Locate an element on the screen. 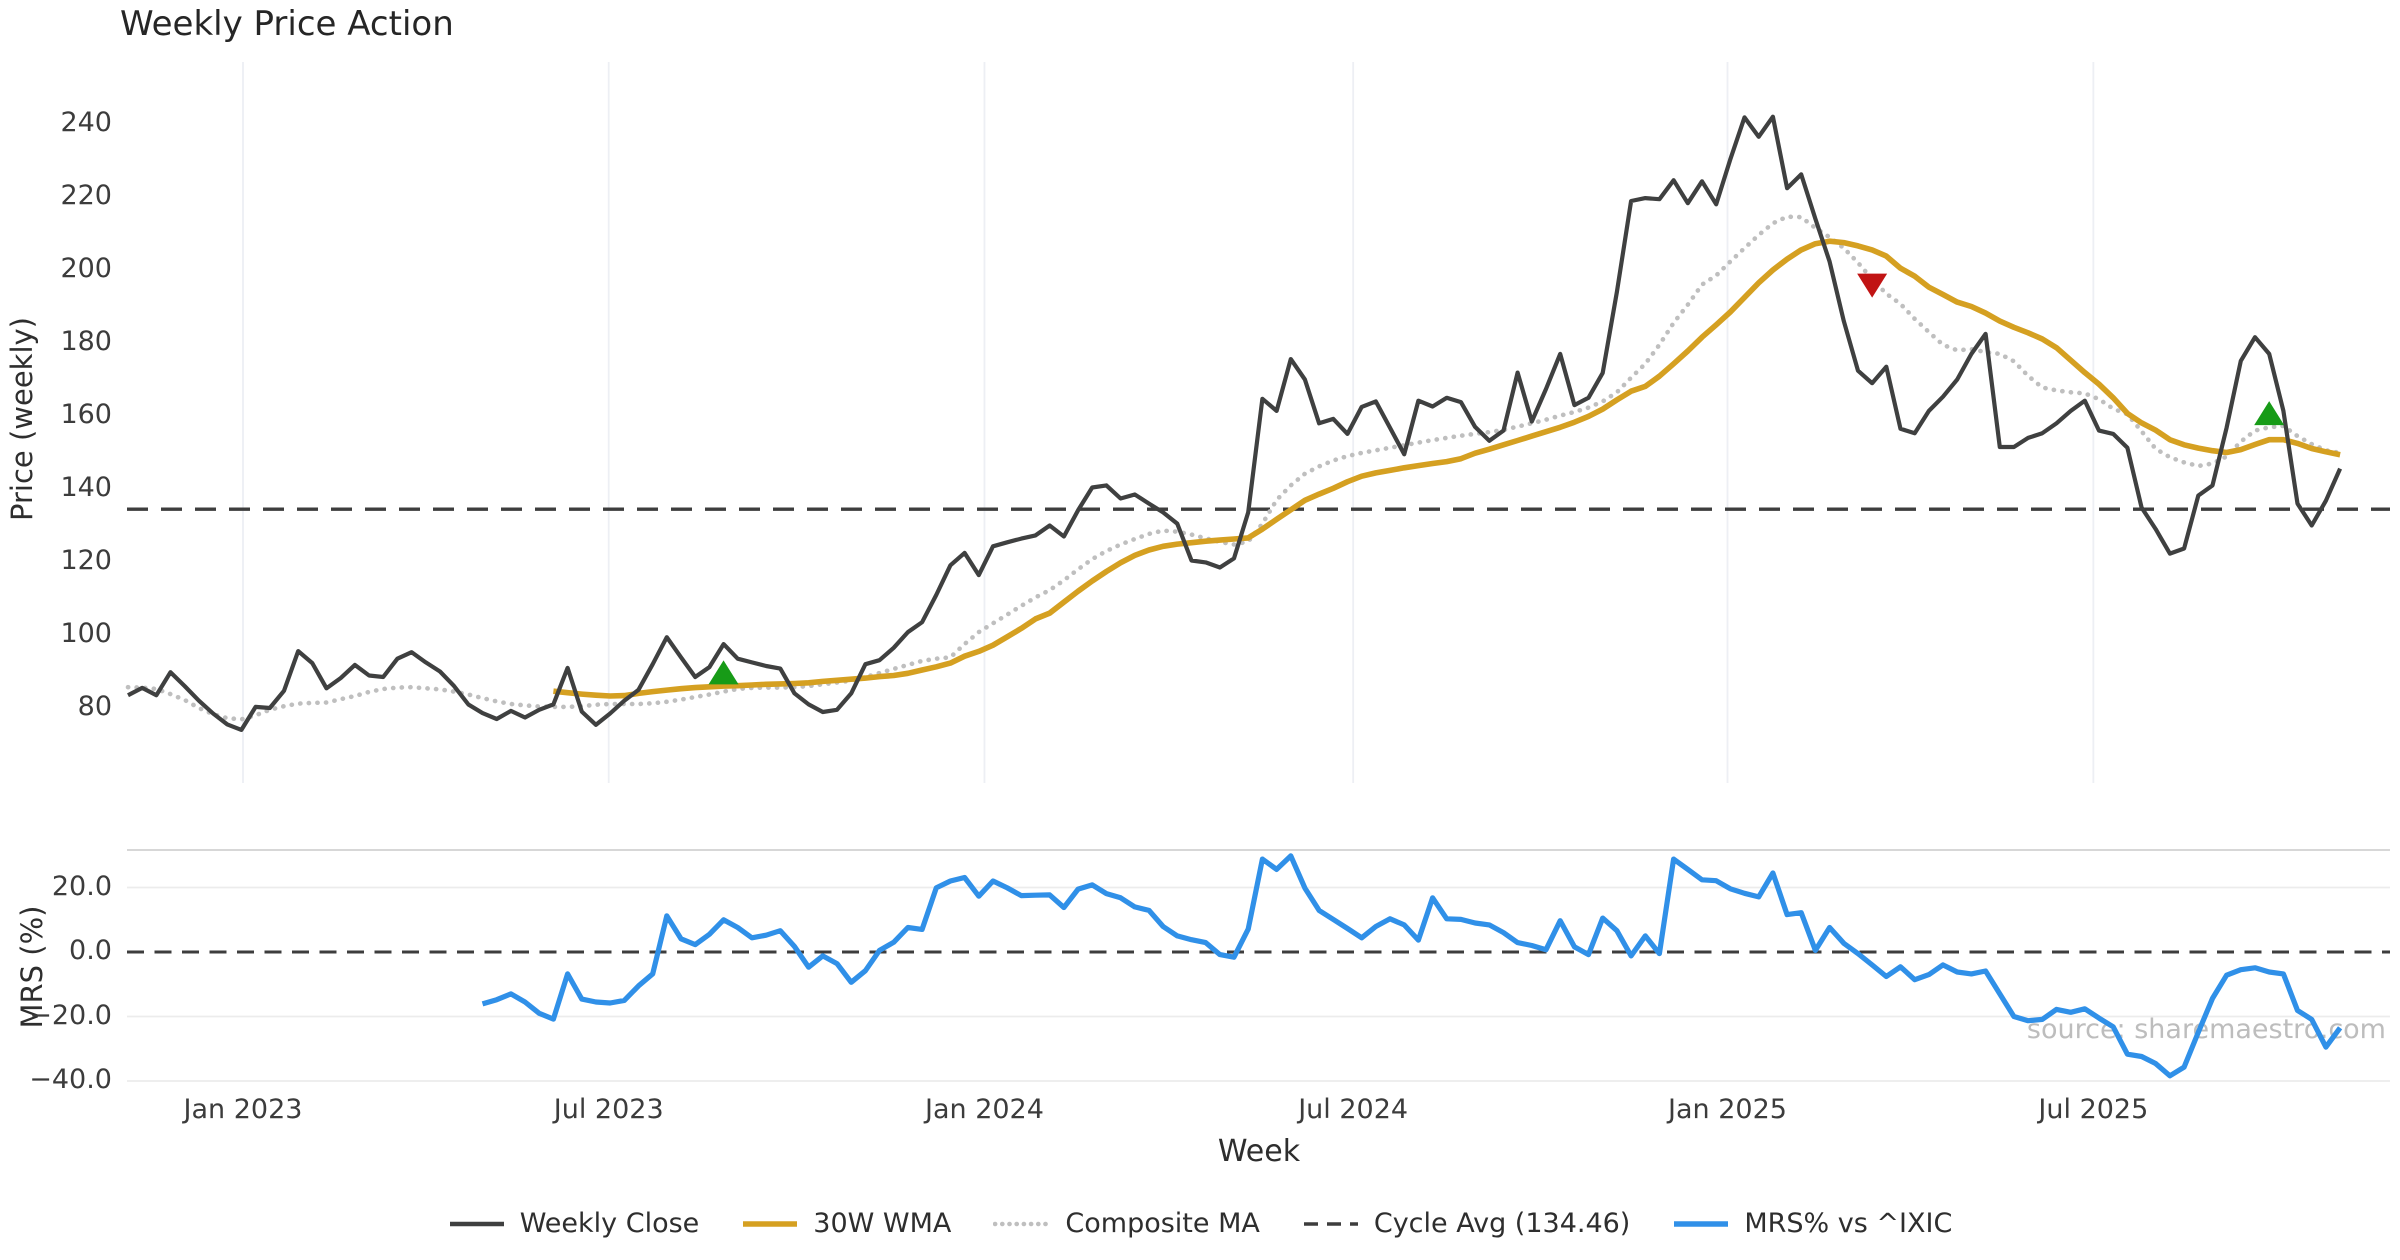 The height and width of the screenshot is (1260, 2400). price-ytick-label: 80 is located at coordinates (94, 706).